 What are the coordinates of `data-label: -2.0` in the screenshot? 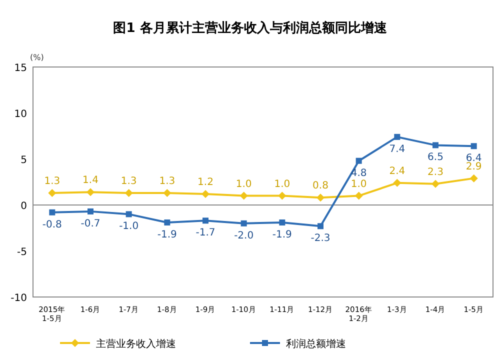 It's located at (244, 236).